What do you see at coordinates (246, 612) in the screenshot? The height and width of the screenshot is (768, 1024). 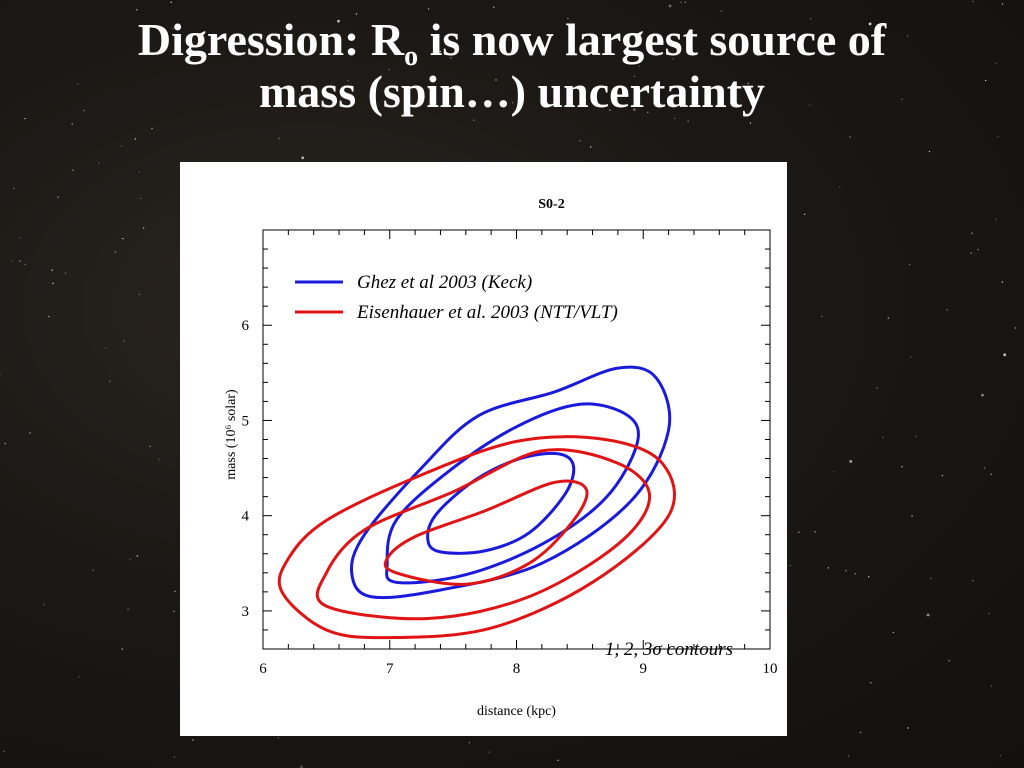 I see `y-tick-label: 3` at bounding box center [246, 612].